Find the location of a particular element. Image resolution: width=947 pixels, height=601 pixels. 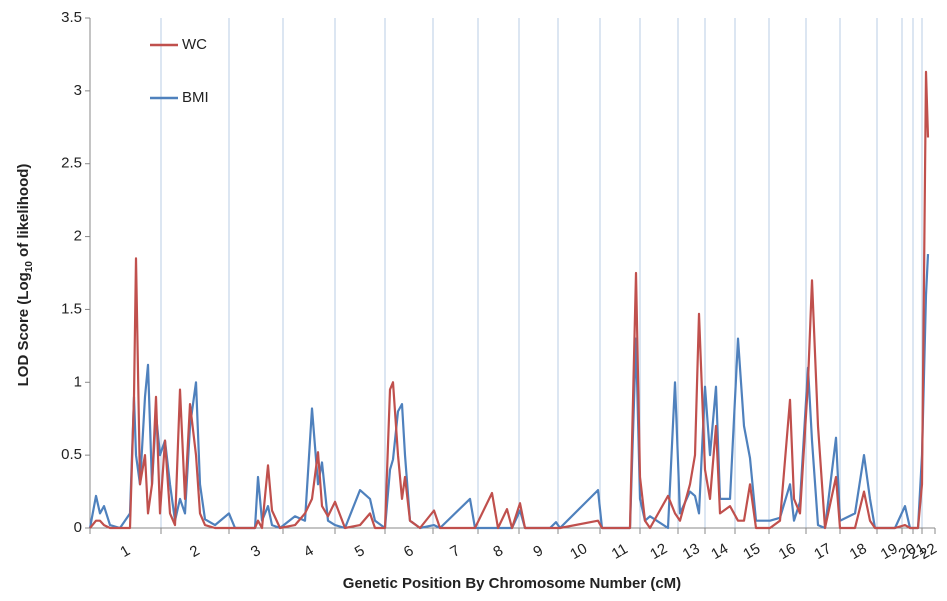

x-tick-label: 1 is located at coordinates (125, 551).